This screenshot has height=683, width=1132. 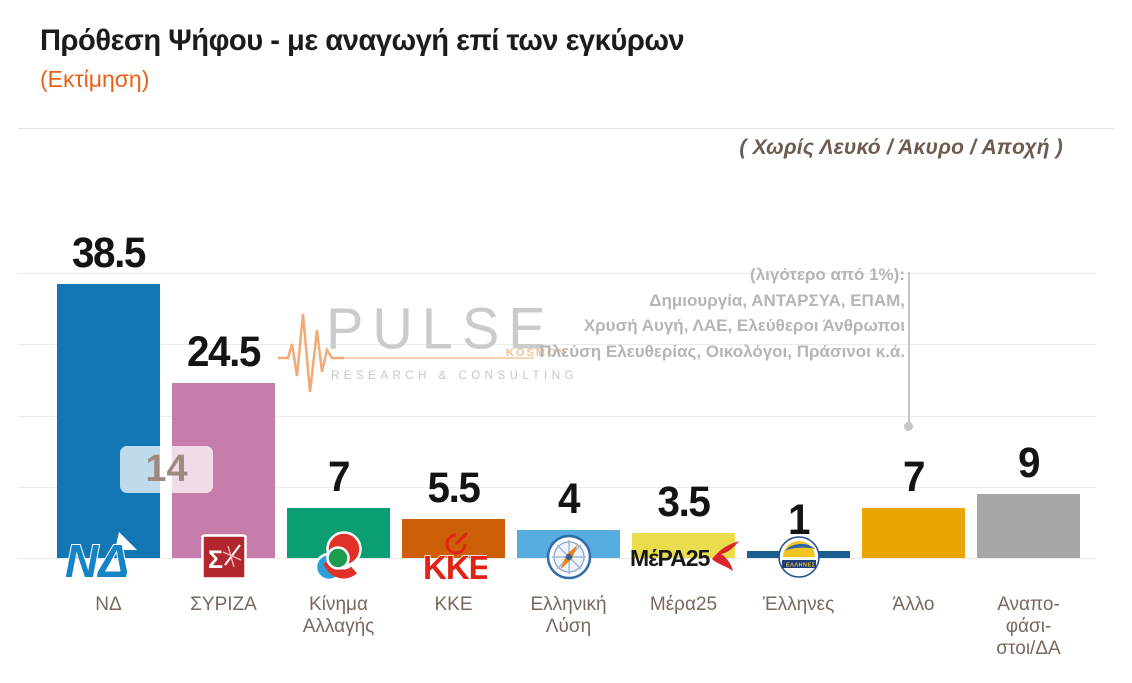 What do you see at coordinates (108, 252) in the screenshot?
I see `nd-value-label: 38.5` at bounding box center [108, 252].